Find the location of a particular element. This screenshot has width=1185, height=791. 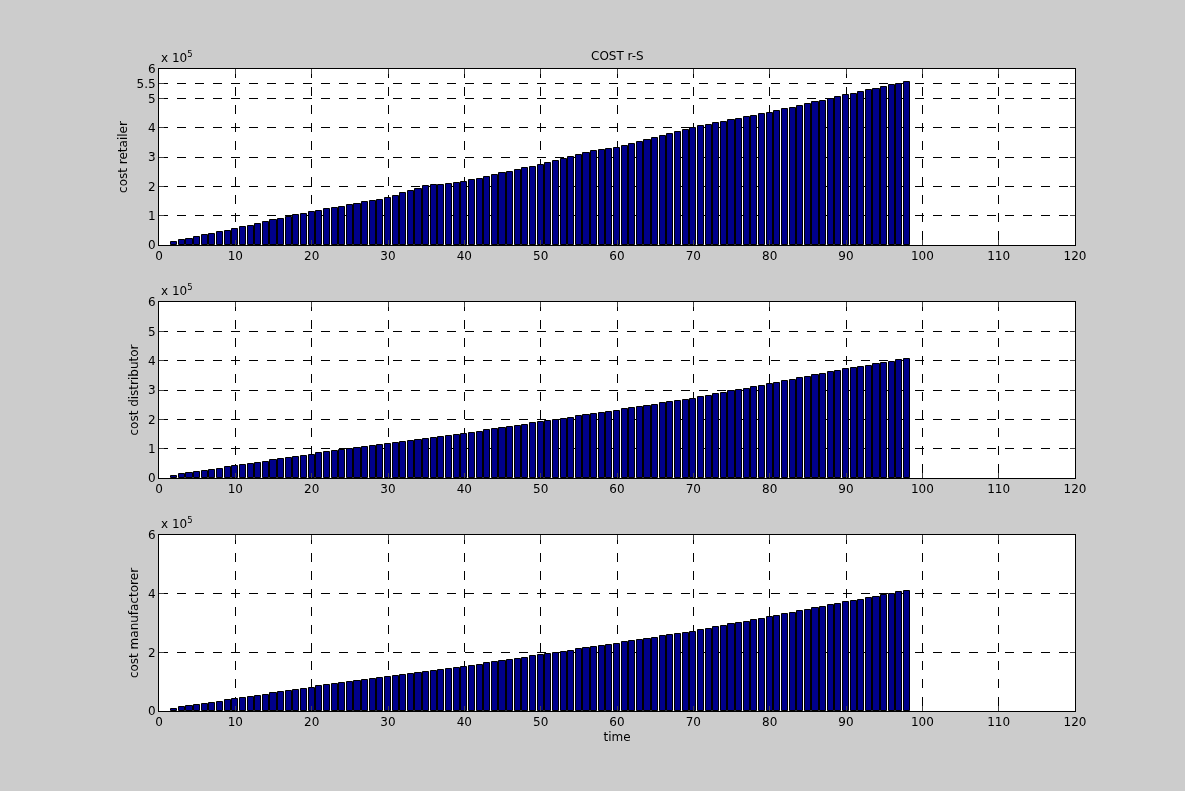

y-axis-title: cost manufactorer is located at coordinates (134, 623).